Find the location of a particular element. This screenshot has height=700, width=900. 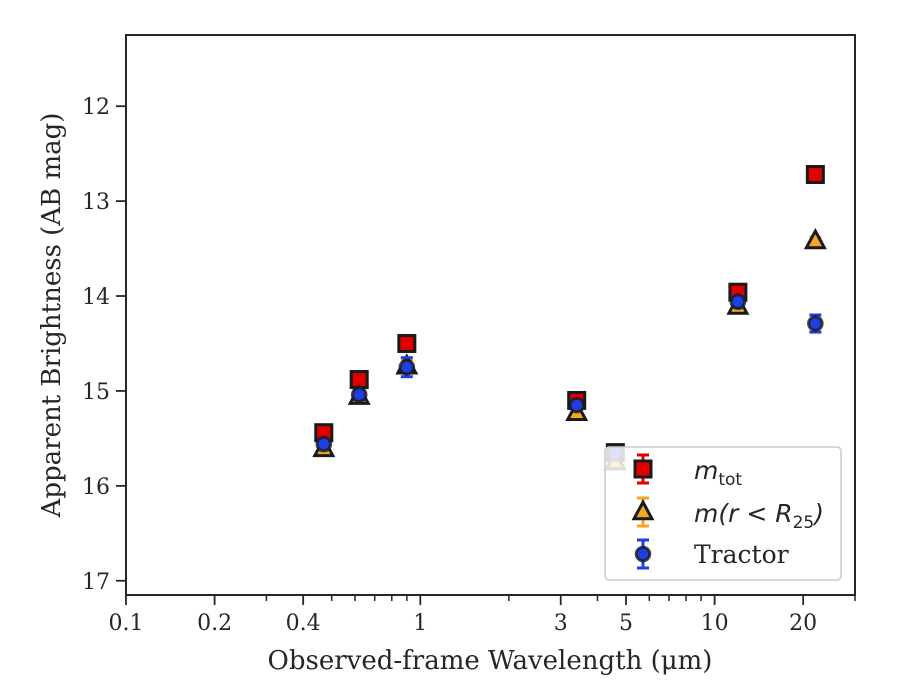

legend-box is located at coordinates (723, 513).